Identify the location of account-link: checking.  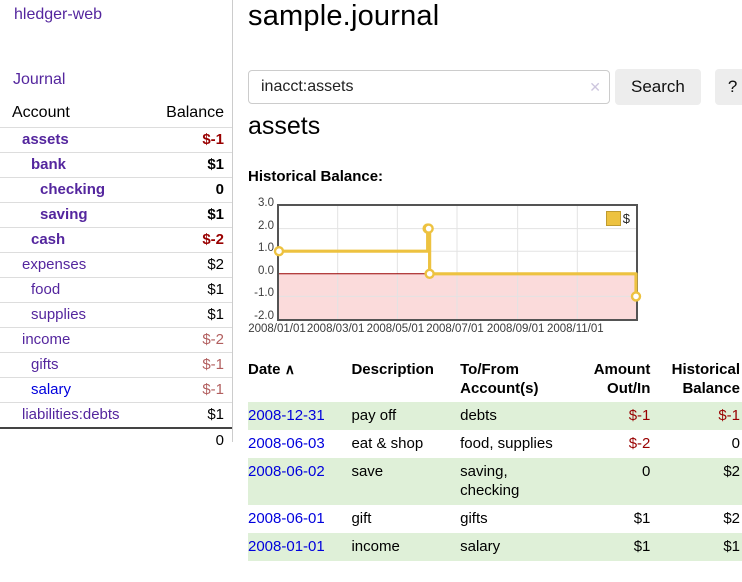
(73, 189).